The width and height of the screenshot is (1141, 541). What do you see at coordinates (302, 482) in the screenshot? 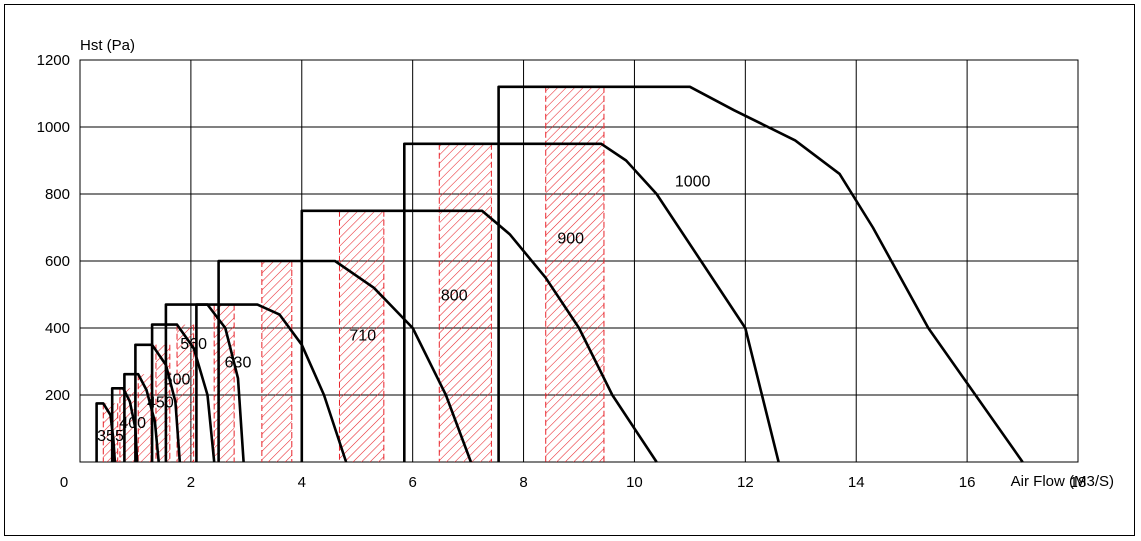
I see `x-tick-label: 4` at bounding box center [302, 482].